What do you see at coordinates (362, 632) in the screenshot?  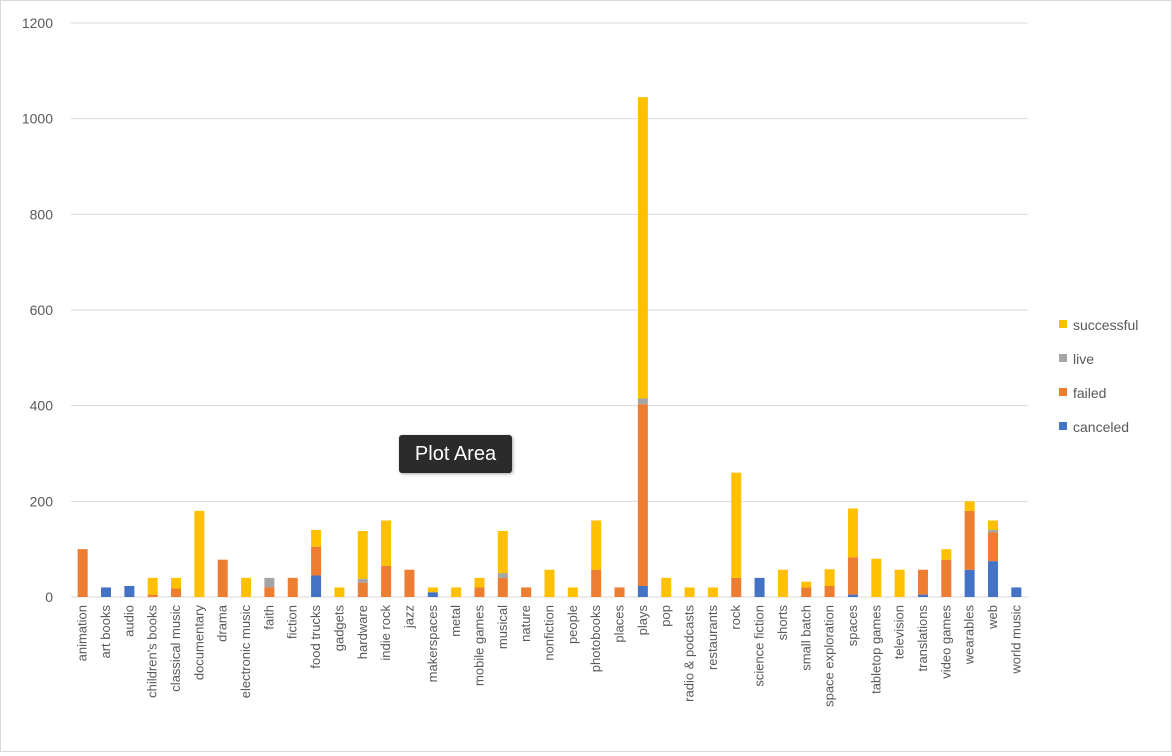 I see `x-tick-label: hardware` at bounding box center [362, 632].